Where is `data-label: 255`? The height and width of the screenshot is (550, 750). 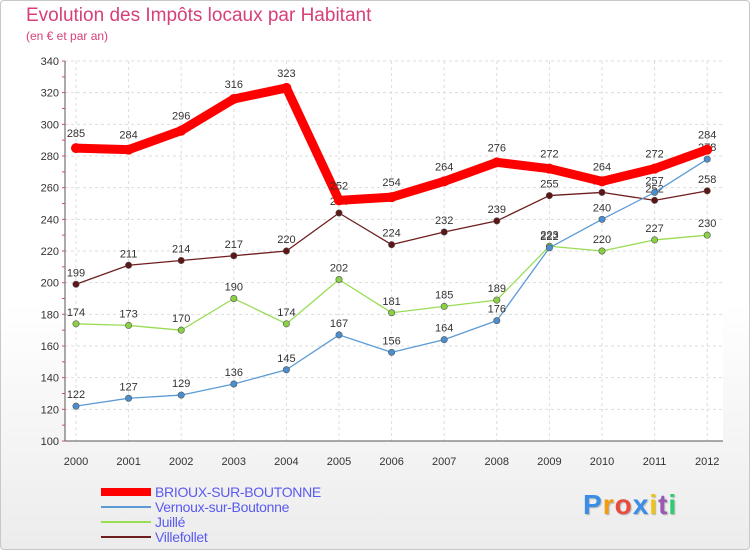 data-label: 255 is located at coordinates (549, 185).